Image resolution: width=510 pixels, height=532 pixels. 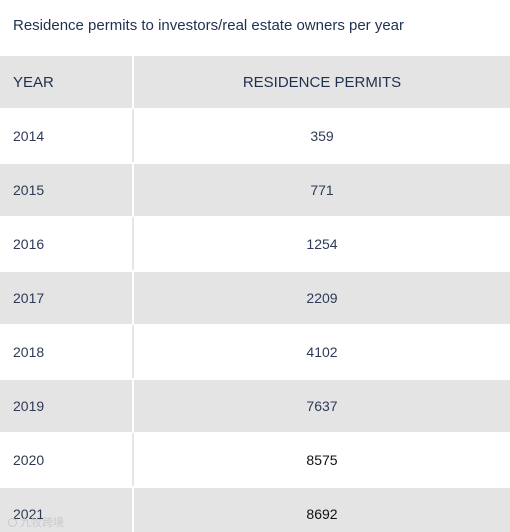 What do you see at coordinates (67, 135) in the screenshot?
I see `year-cell: 2014` at bounding box center [67, 135].